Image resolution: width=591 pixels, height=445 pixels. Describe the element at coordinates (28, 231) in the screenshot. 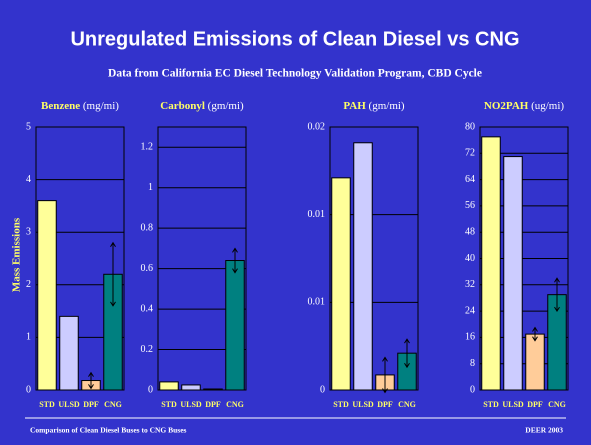

I see `y-tick-label: 3` at that location.